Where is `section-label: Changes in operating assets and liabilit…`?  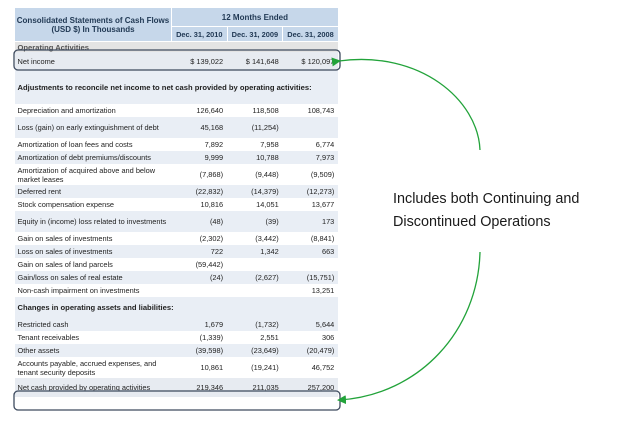
section-label: Changes in operating assets and liabilit… is located at coordinates (176, 307).